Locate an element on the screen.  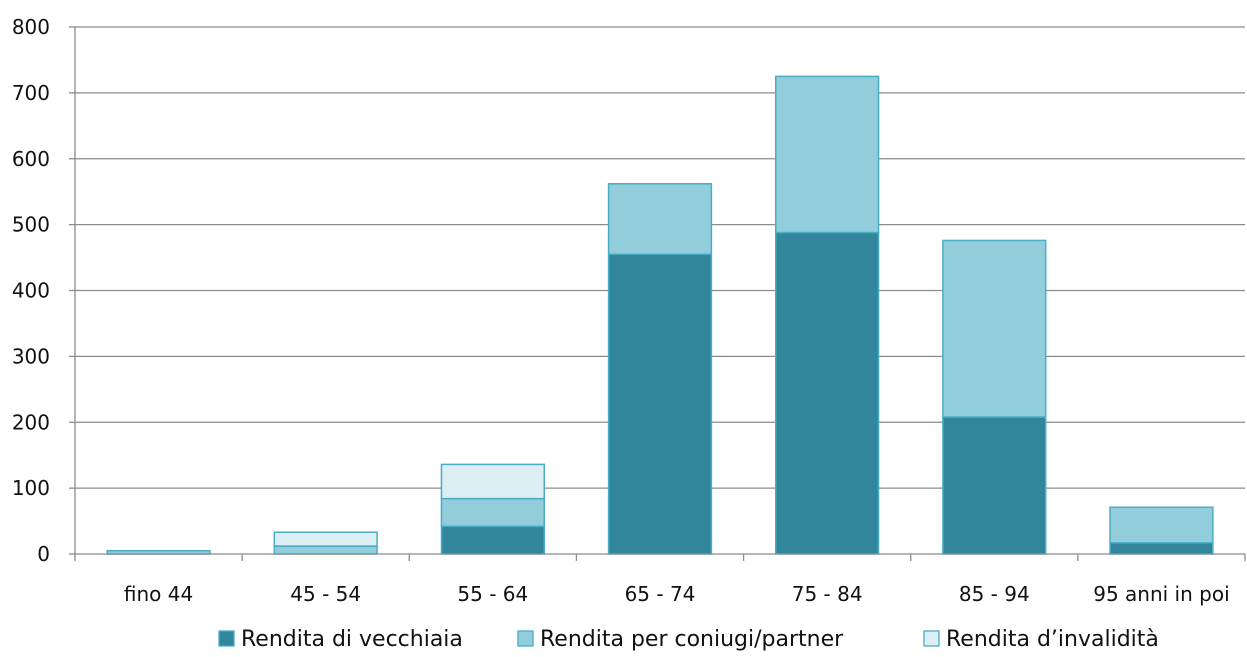
y-tick-label: 500 is located at coordinates (31, 225).